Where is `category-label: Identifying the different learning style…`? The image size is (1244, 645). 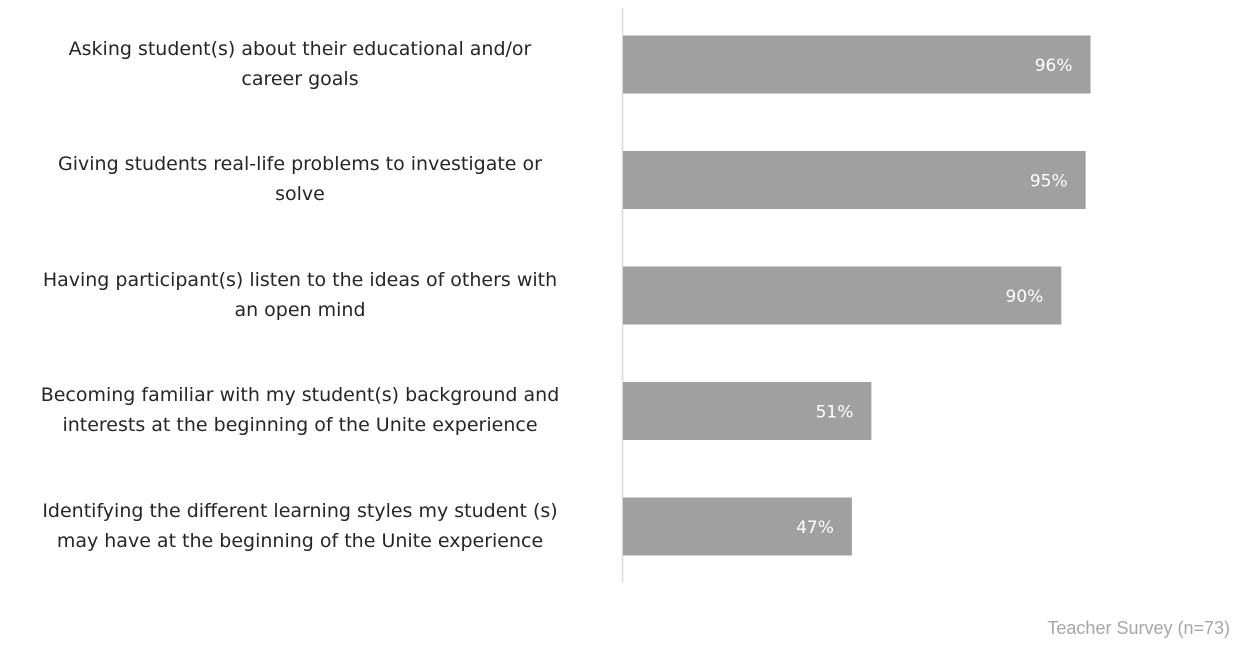 category-label: Identifying the different learning style… is located at coordinates (300, 526).